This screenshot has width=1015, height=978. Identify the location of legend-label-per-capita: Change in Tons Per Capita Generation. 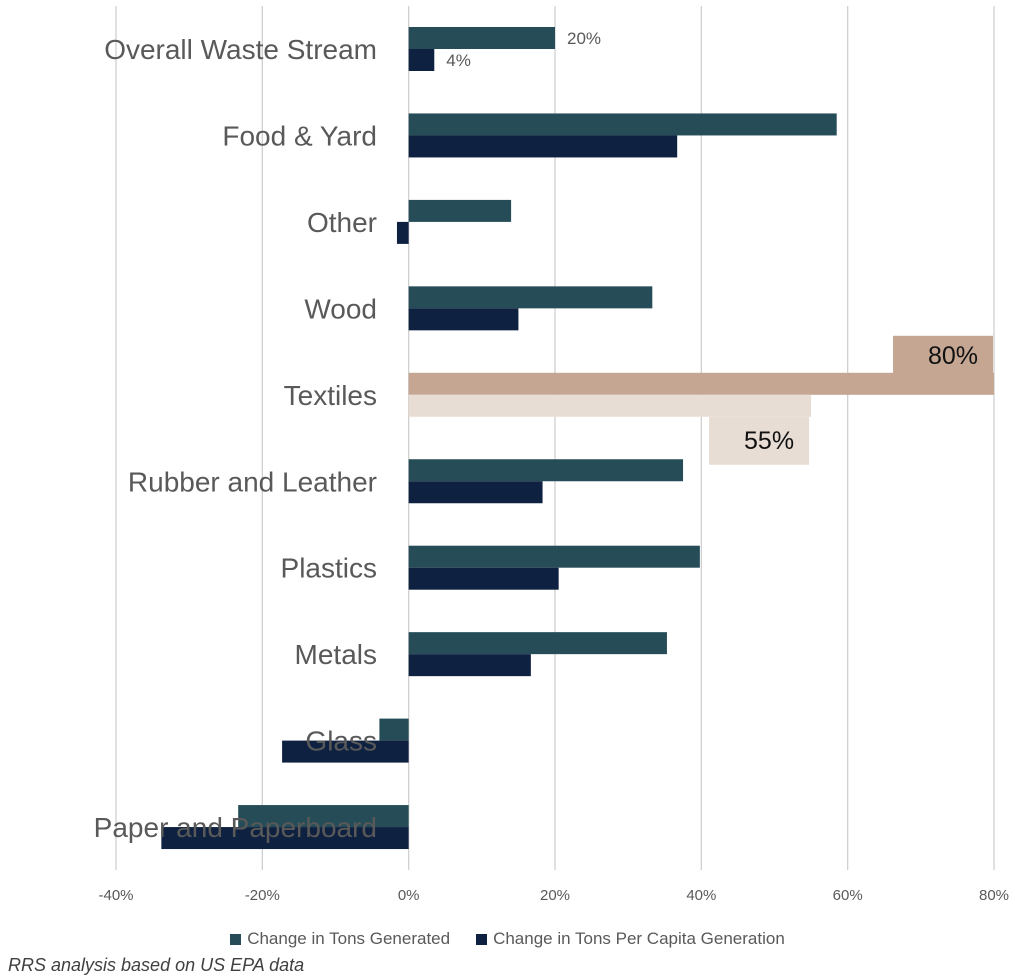
(639, 938).